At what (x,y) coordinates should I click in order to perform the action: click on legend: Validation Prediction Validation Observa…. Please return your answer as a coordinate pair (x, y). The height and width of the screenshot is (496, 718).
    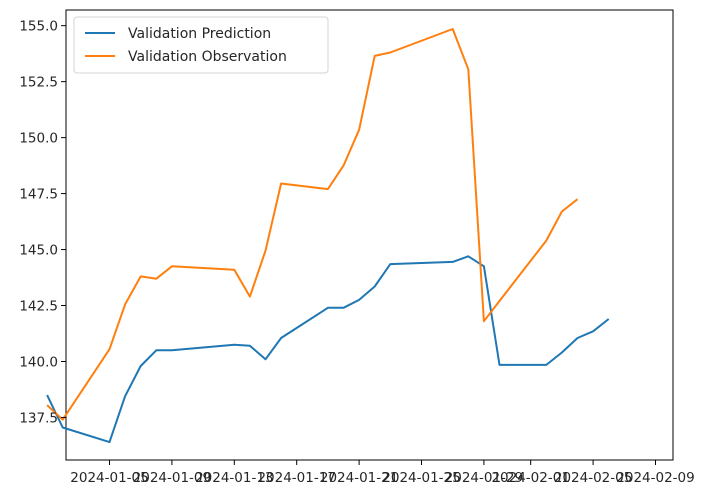
    Looking at the image, I should click on (201, 45).